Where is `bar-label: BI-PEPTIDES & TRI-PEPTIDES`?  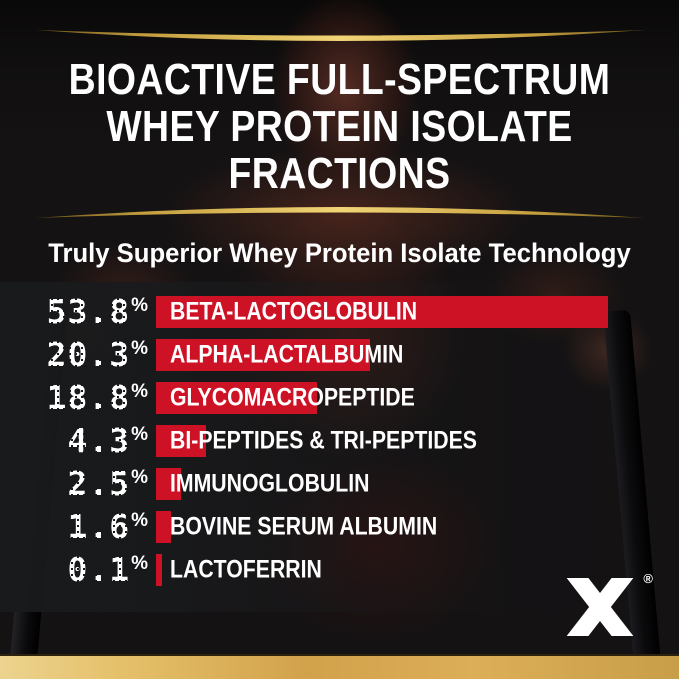
bar-label: BI-PEPTIDES & TRI-PEPTIDES is located at coordinates (323, 440).